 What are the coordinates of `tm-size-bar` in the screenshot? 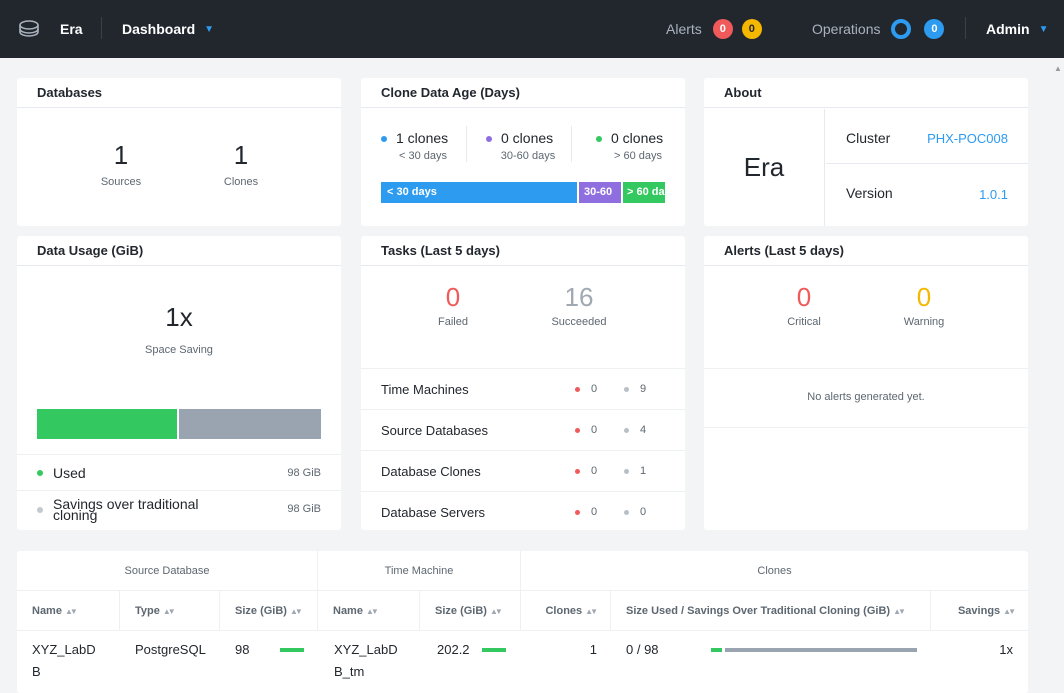 It's located at (494, 650).